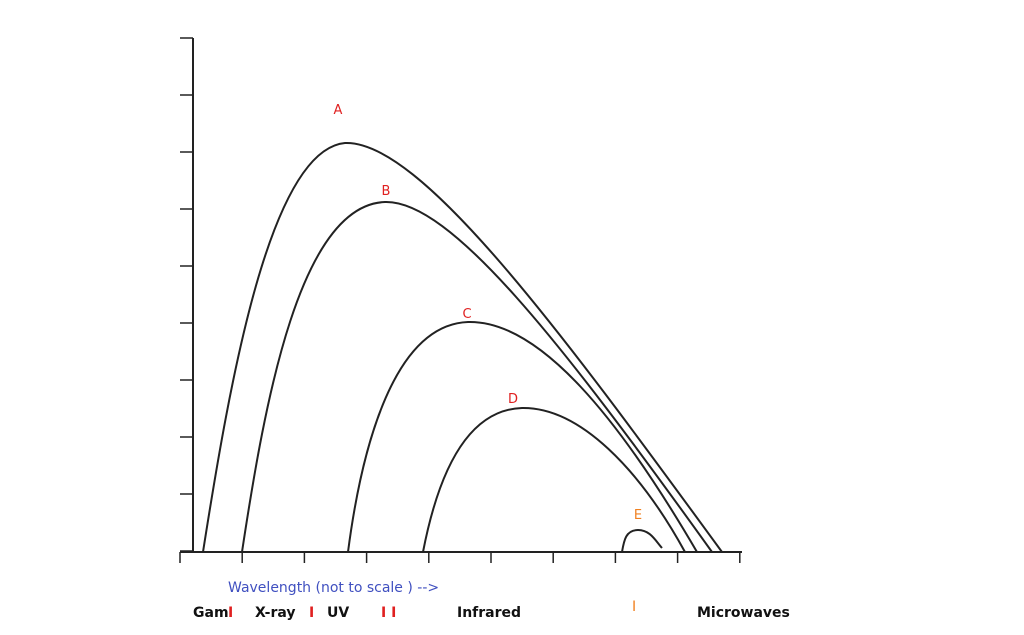  I want to click on band-label: Gam, so click(211, 613).